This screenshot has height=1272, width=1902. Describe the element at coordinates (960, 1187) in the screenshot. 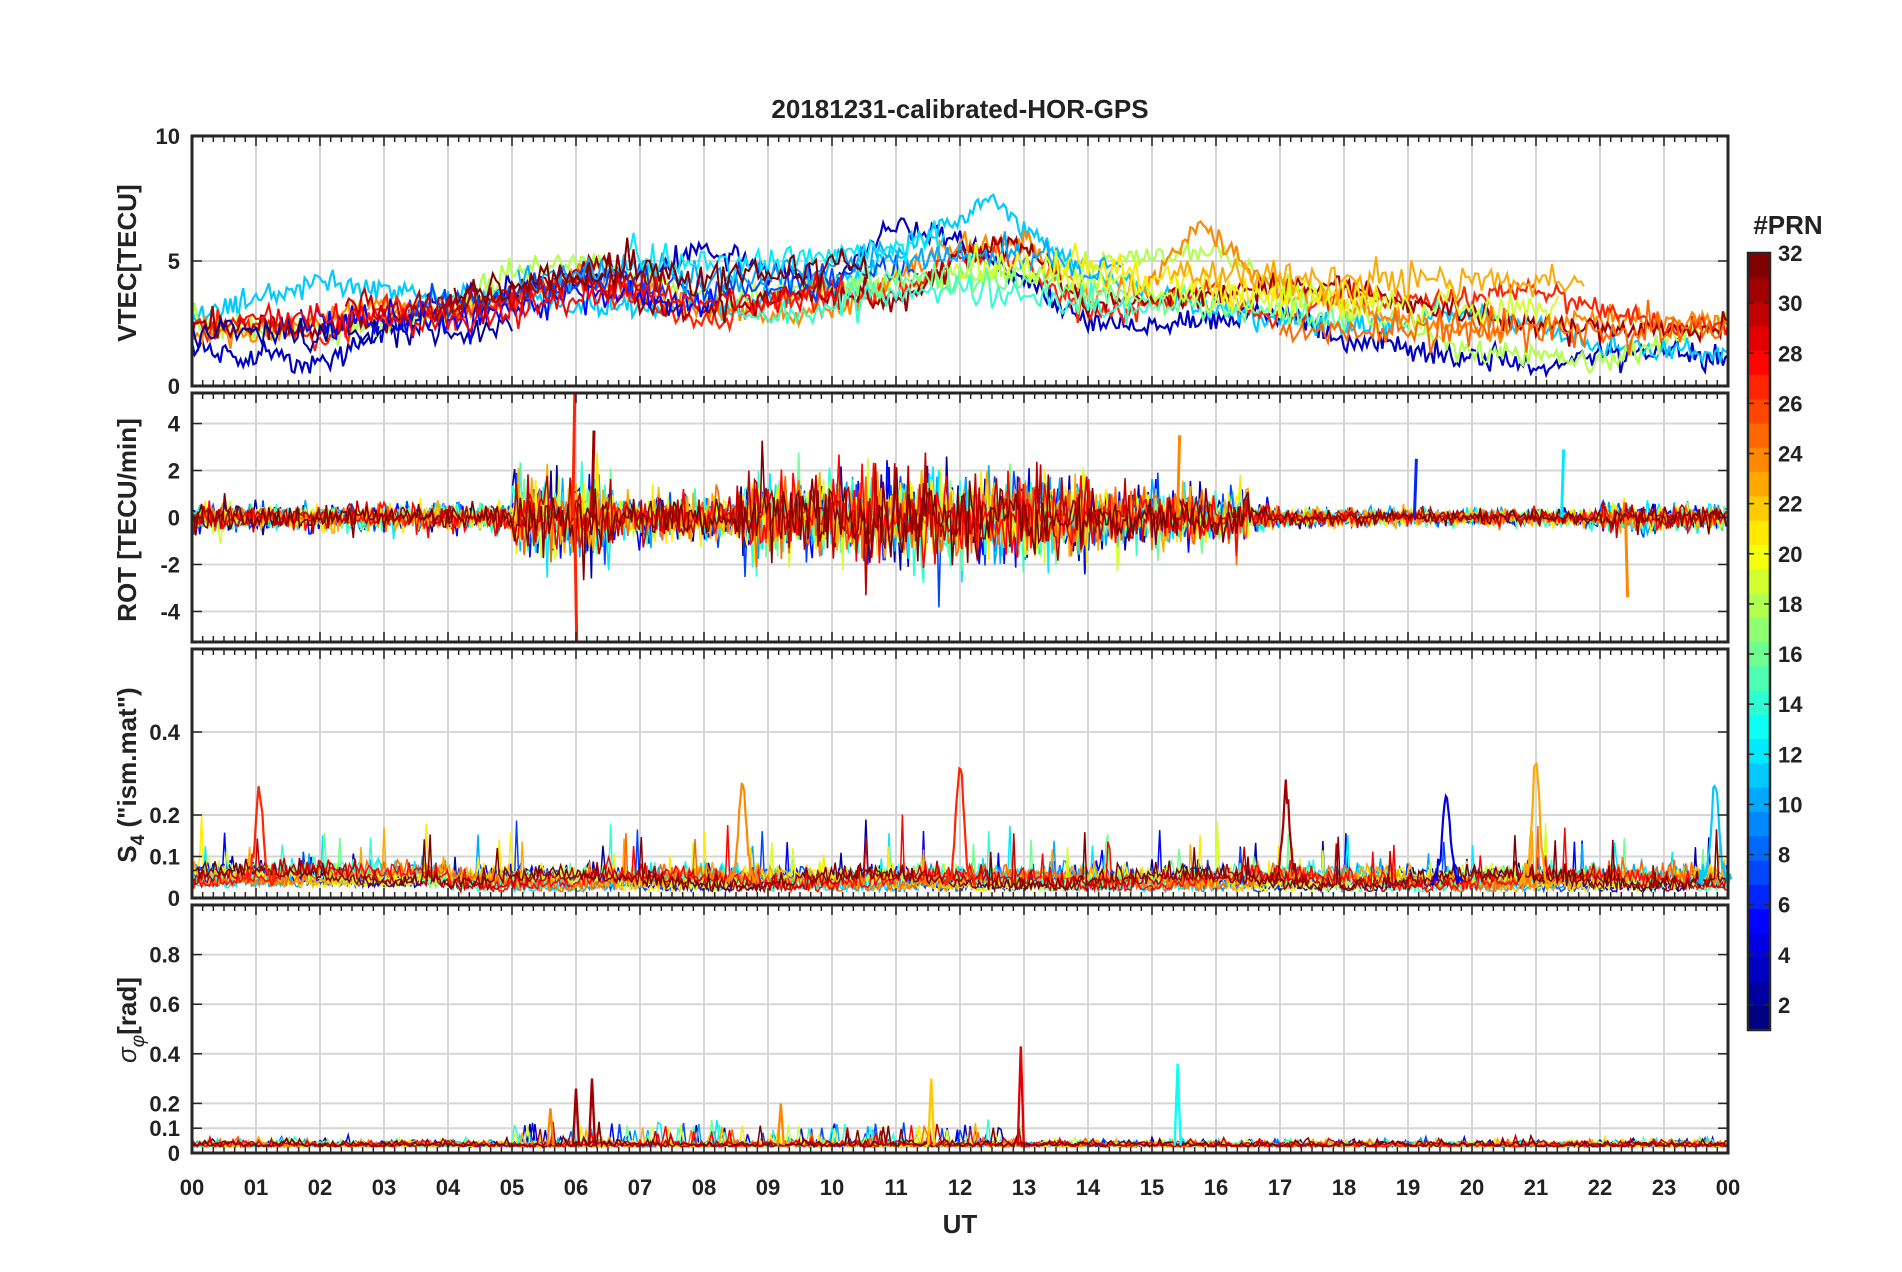

I see `x-tick-label: 12` at that location.